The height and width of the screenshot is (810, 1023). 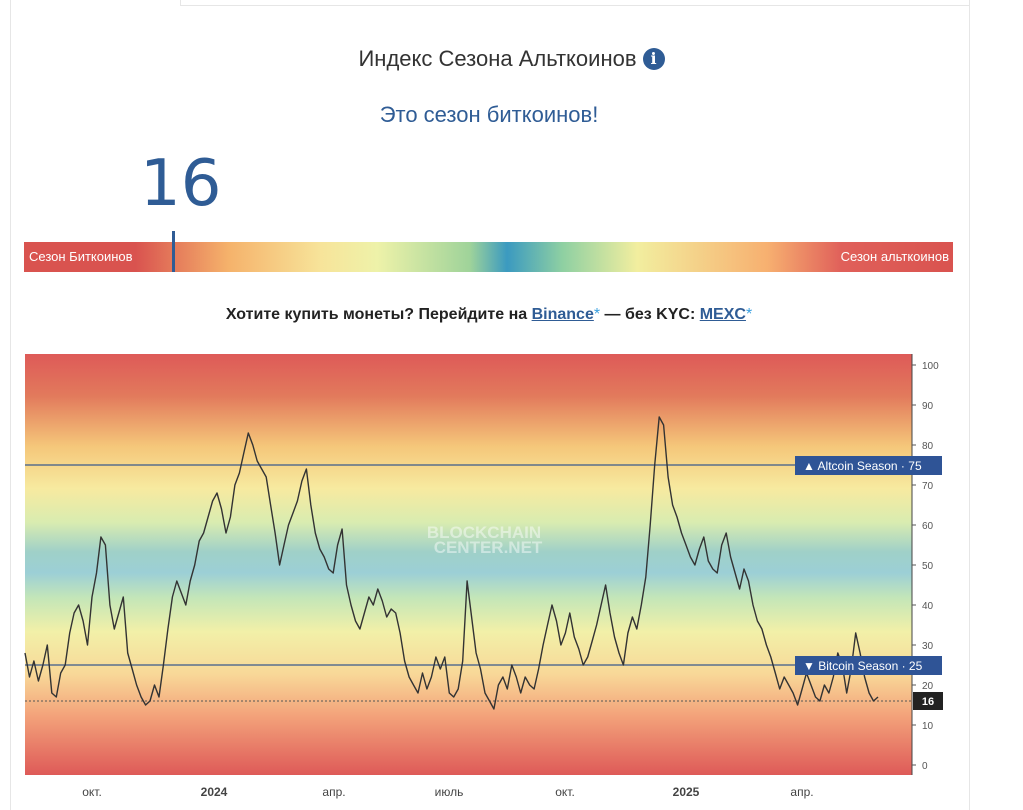 What do you see at coordinates (181, 184) in the screenshot?
I see `index-value: 16` at bounding box center [181, 184].